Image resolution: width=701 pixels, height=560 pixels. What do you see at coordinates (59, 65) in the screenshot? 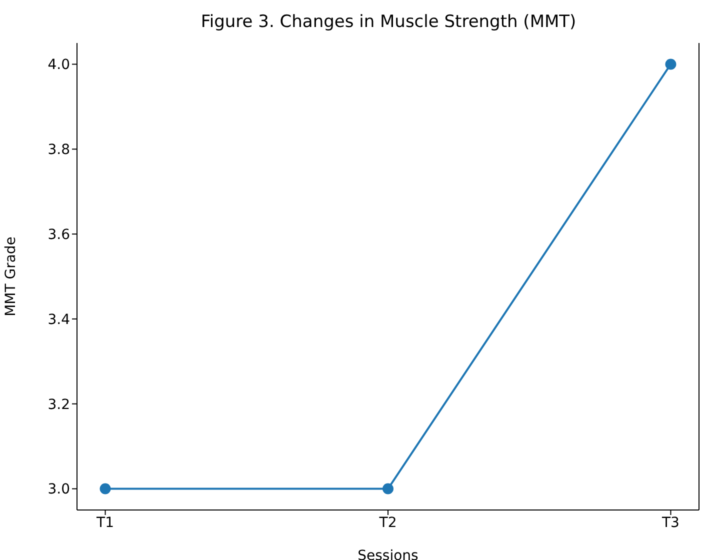
I see `y-tick-label: 4.0` at bounding box center [59, 65].